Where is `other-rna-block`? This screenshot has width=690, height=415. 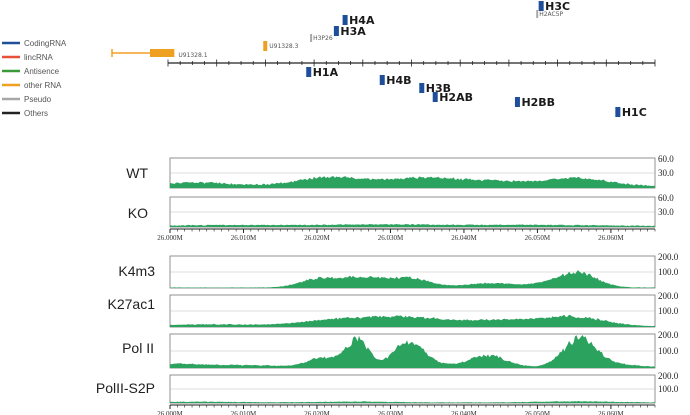
other-rna-block is located at coordinates (265, 46).